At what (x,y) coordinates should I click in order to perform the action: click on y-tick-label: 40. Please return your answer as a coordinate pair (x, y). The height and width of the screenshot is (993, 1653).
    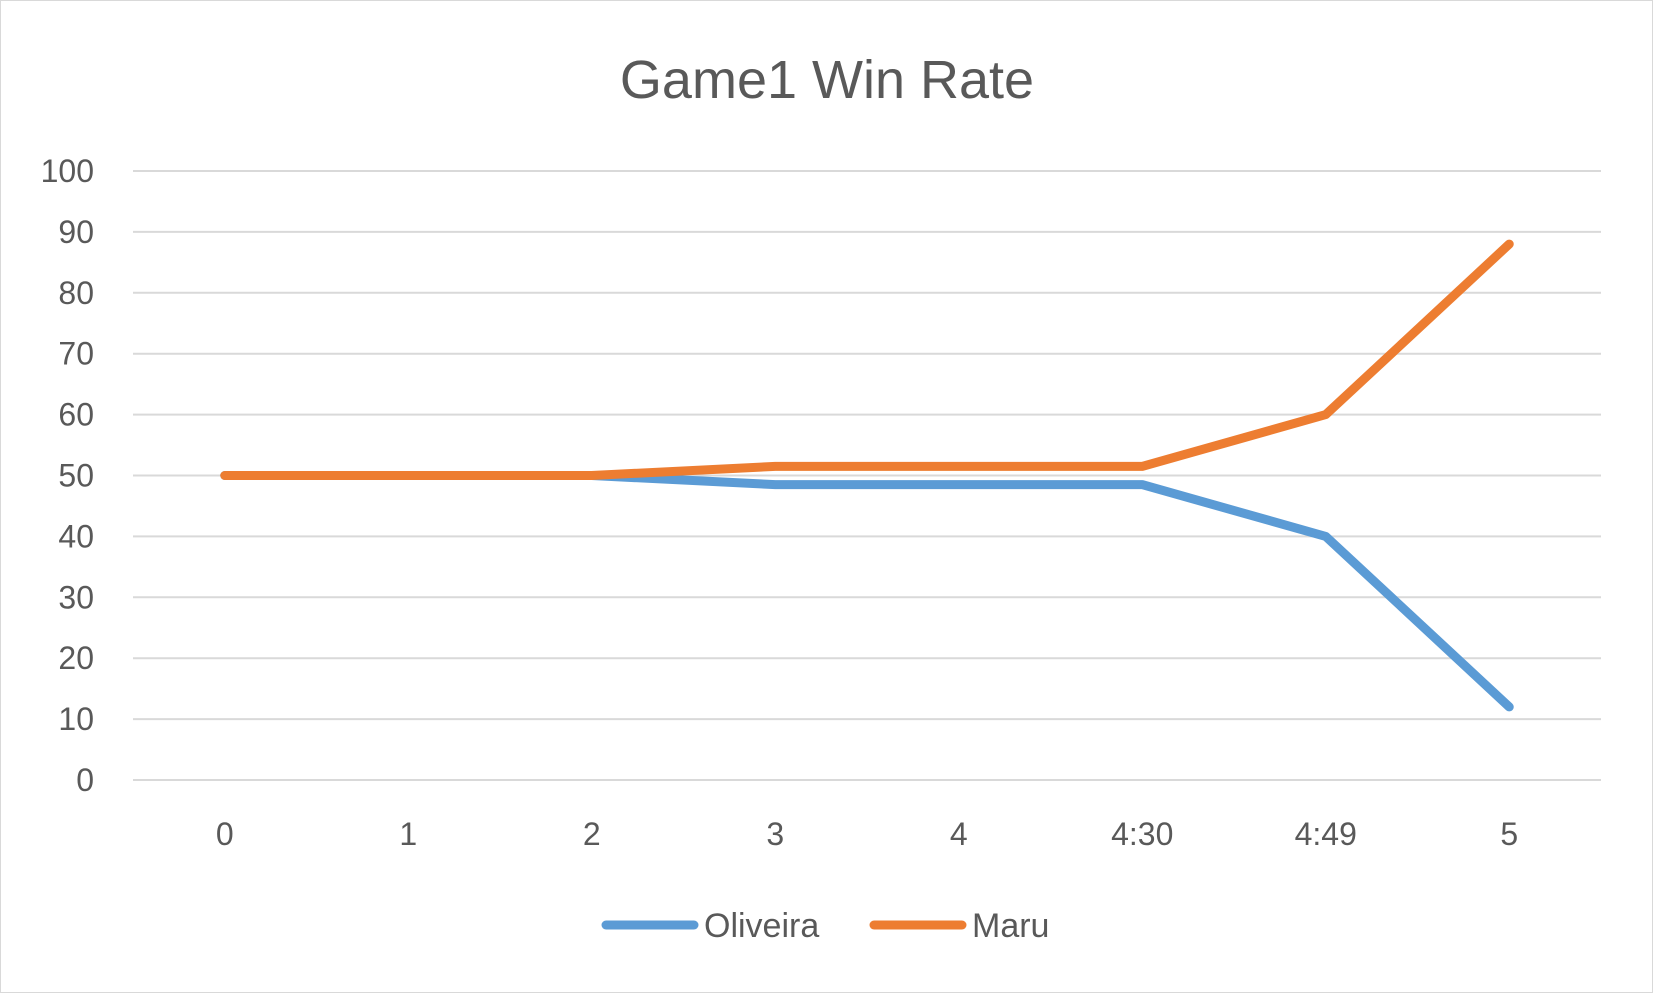
    Looking at the image, I should click on (76, 536).